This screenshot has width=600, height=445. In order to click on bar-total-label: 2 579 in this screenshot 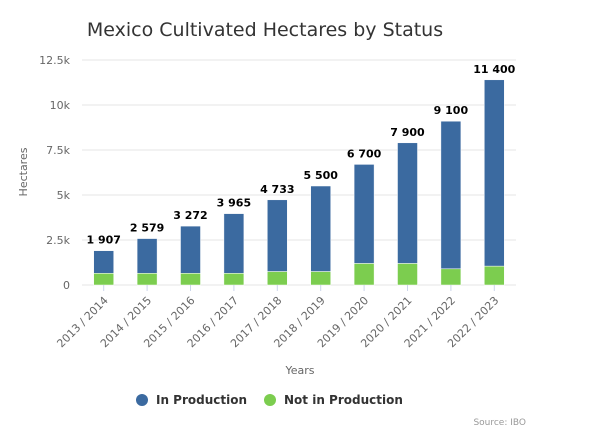, I will do `click(147, 228)`.